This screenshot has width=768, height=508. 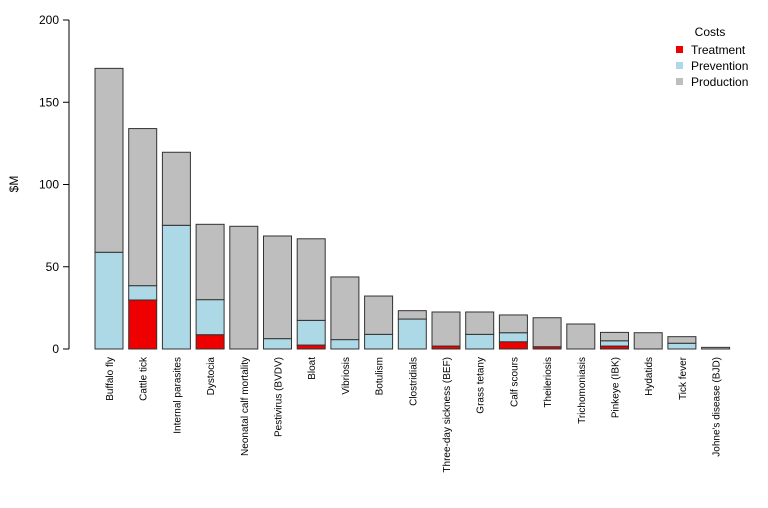 What do you see at coordinates (717, 407) in the screenshot?
I see `x-tick-label: Johne's disease (BJD)` at bounding box center [717, 407].